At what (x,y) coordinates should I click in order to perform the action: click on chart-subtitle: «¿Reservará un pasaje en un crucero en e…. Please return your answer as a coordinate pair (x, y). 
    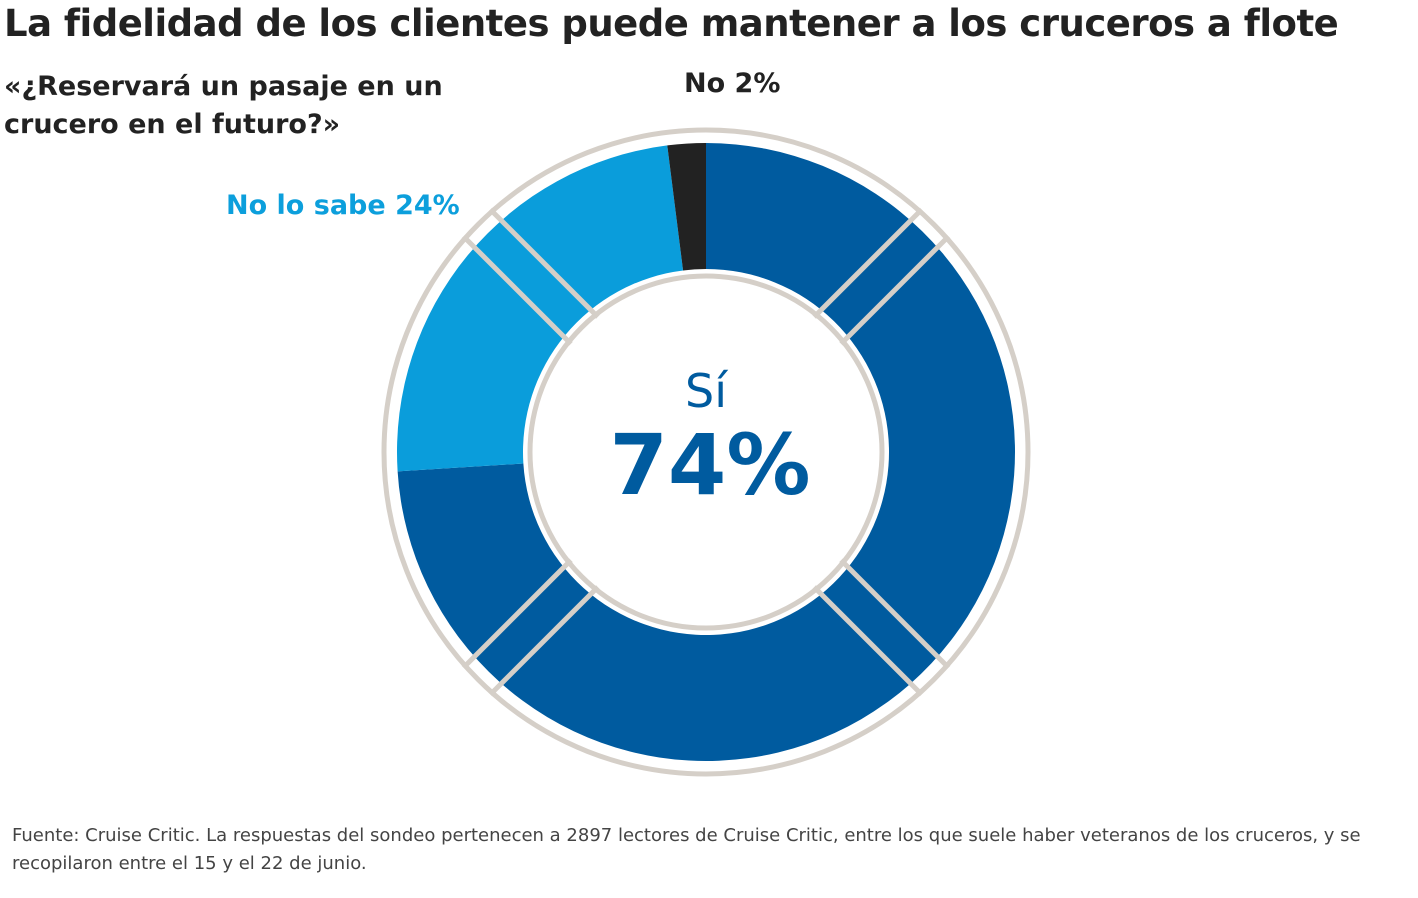
    Looking at the image, I should click on (223, 105).